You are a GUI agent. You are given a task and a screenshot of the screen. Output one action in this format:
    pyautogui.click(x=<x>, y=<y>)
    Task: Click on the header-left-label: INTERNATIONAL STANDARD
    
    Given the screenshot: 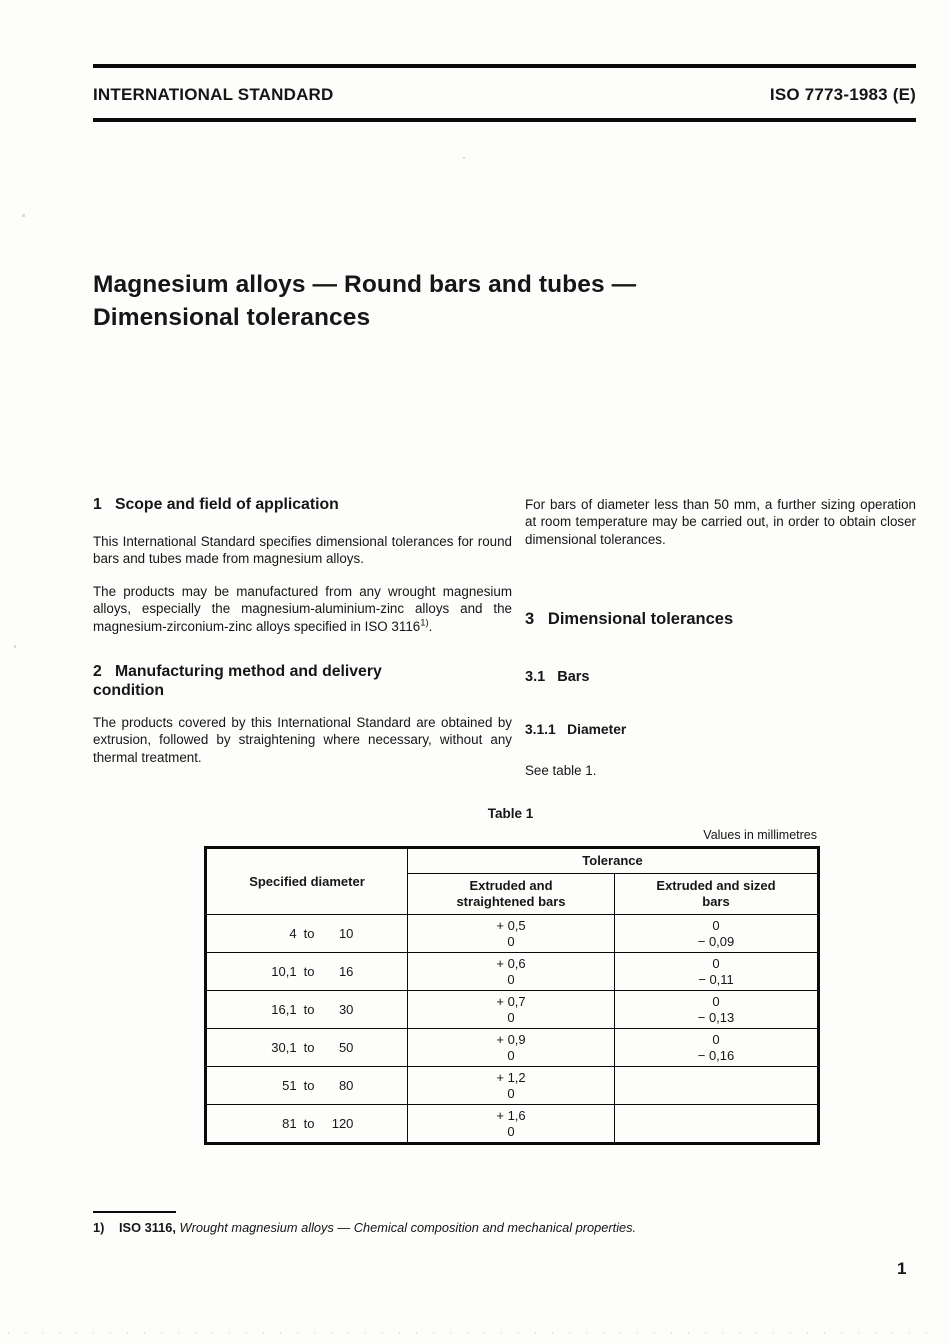 What is the action you would take?
    pyautogui.click(x=213, y=94)
    